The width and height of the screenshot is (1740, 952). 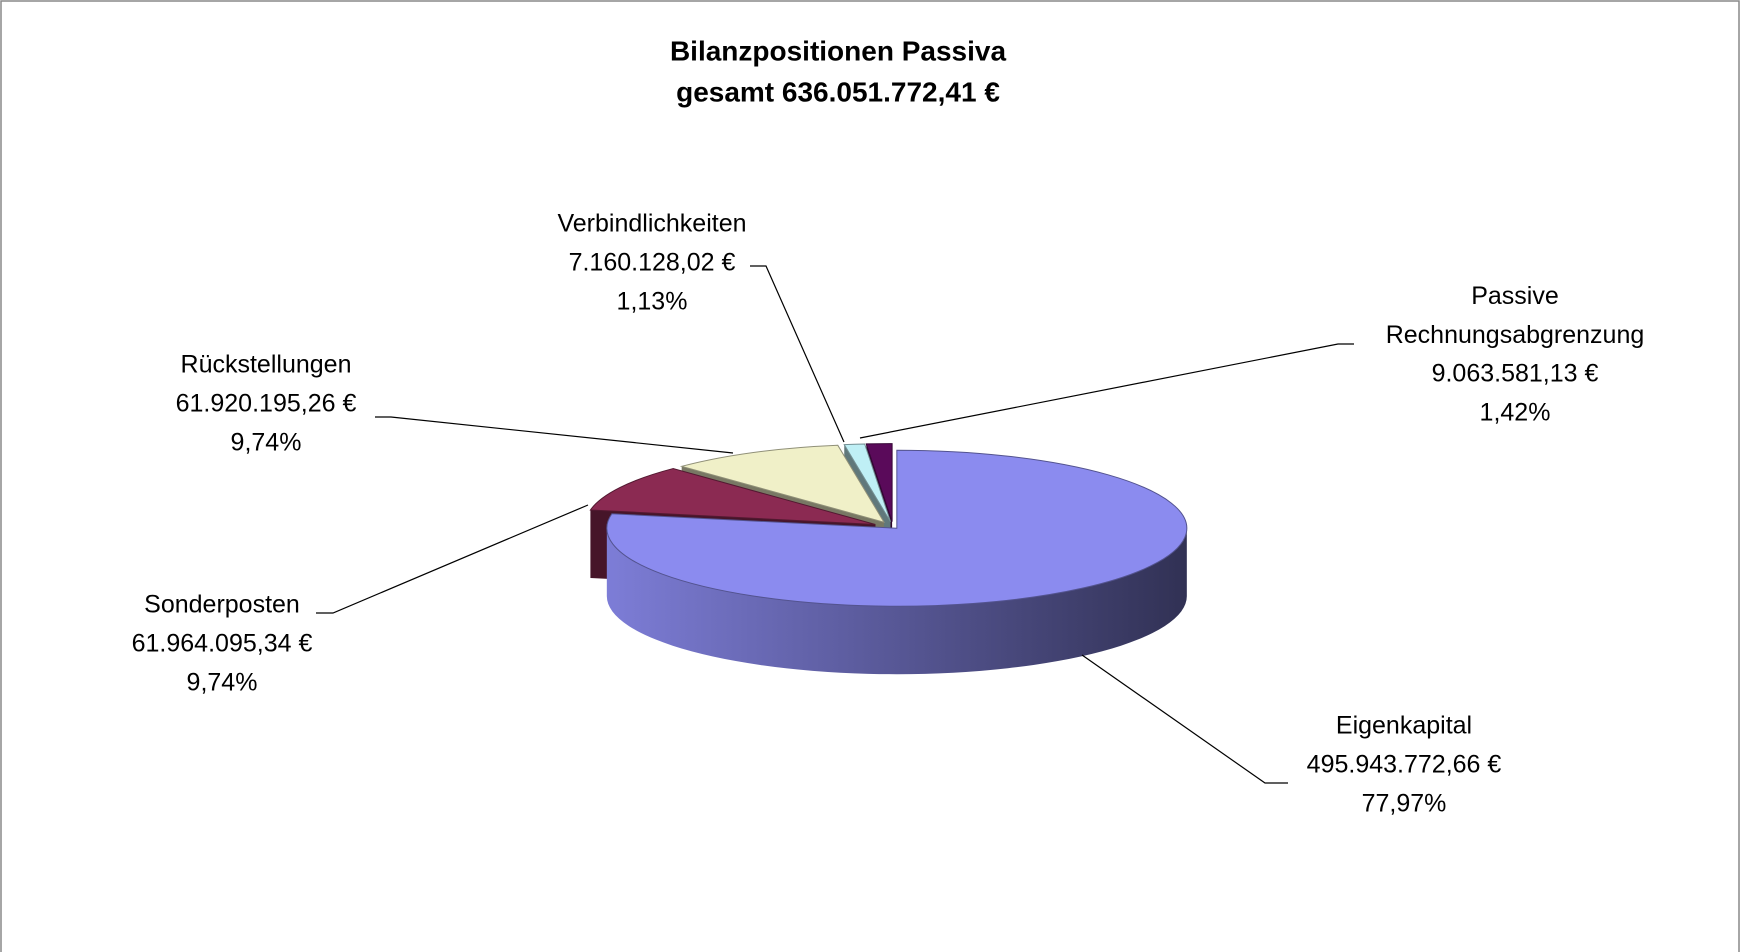 I want to click on chart-subtitle: gesamt 636.051.772,41 €, so click(x=838, y=91).